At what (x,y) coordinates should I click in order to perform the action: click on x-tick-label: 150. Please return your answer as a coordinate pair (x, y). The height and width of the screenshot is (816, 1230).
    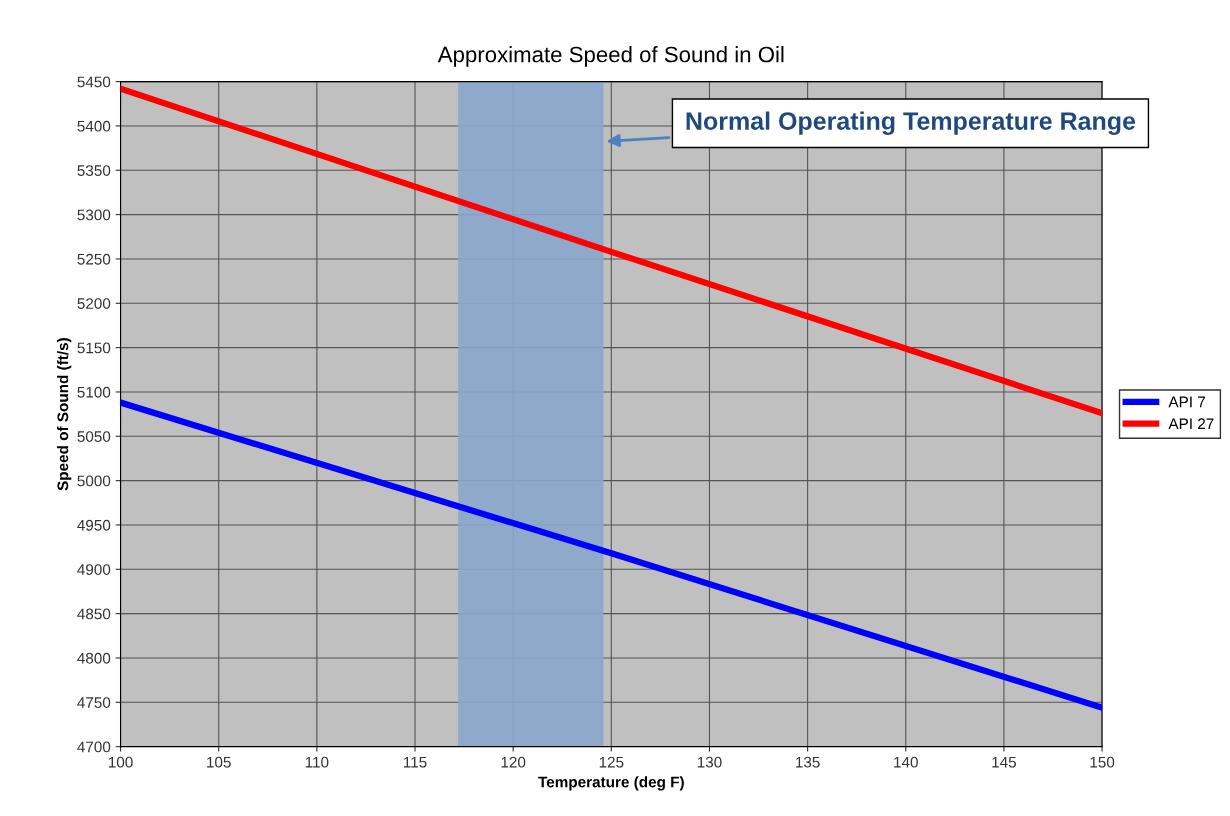
    Looking at the image, I should click on (1102, 762).